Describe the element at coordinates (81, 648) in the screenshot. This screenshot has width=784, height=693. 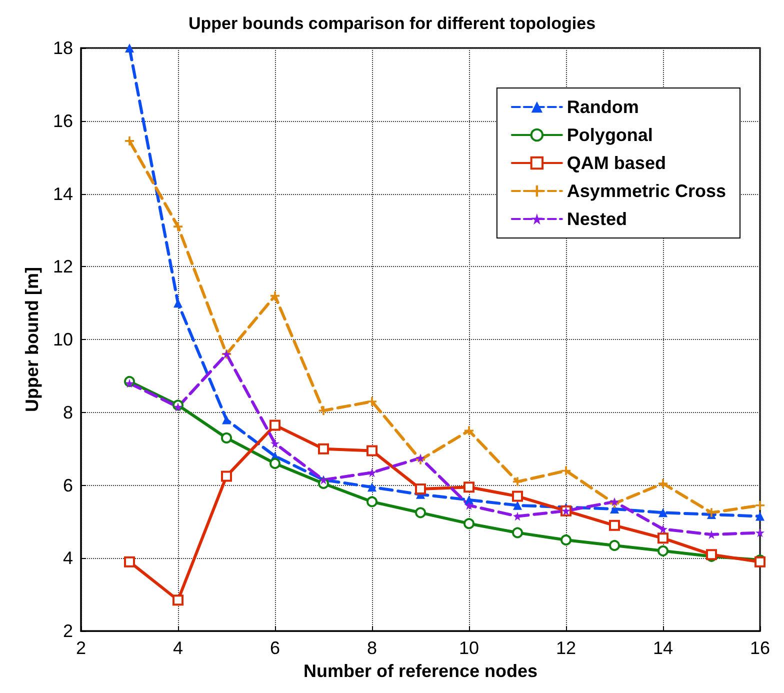
I see `x-tick-label: 2` at that location.